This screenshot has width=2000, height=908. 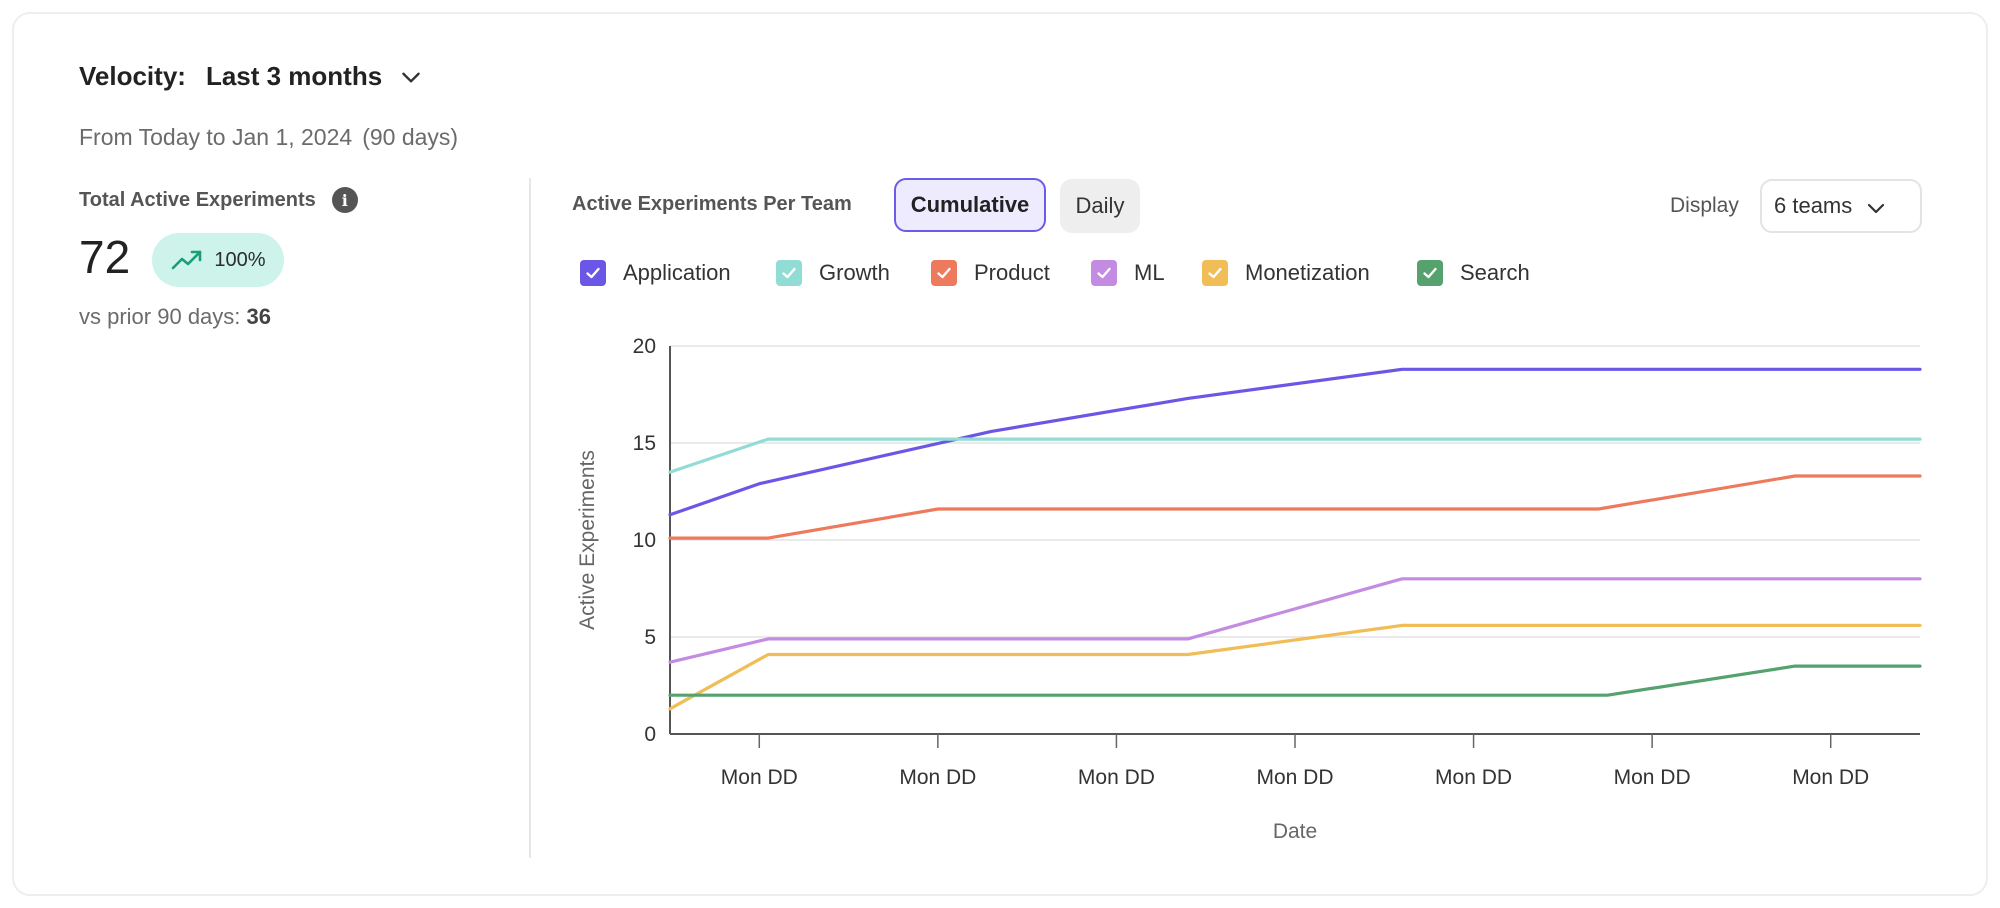 I want to click on velocity-label: Velocity:, so click(x=132, y=76).